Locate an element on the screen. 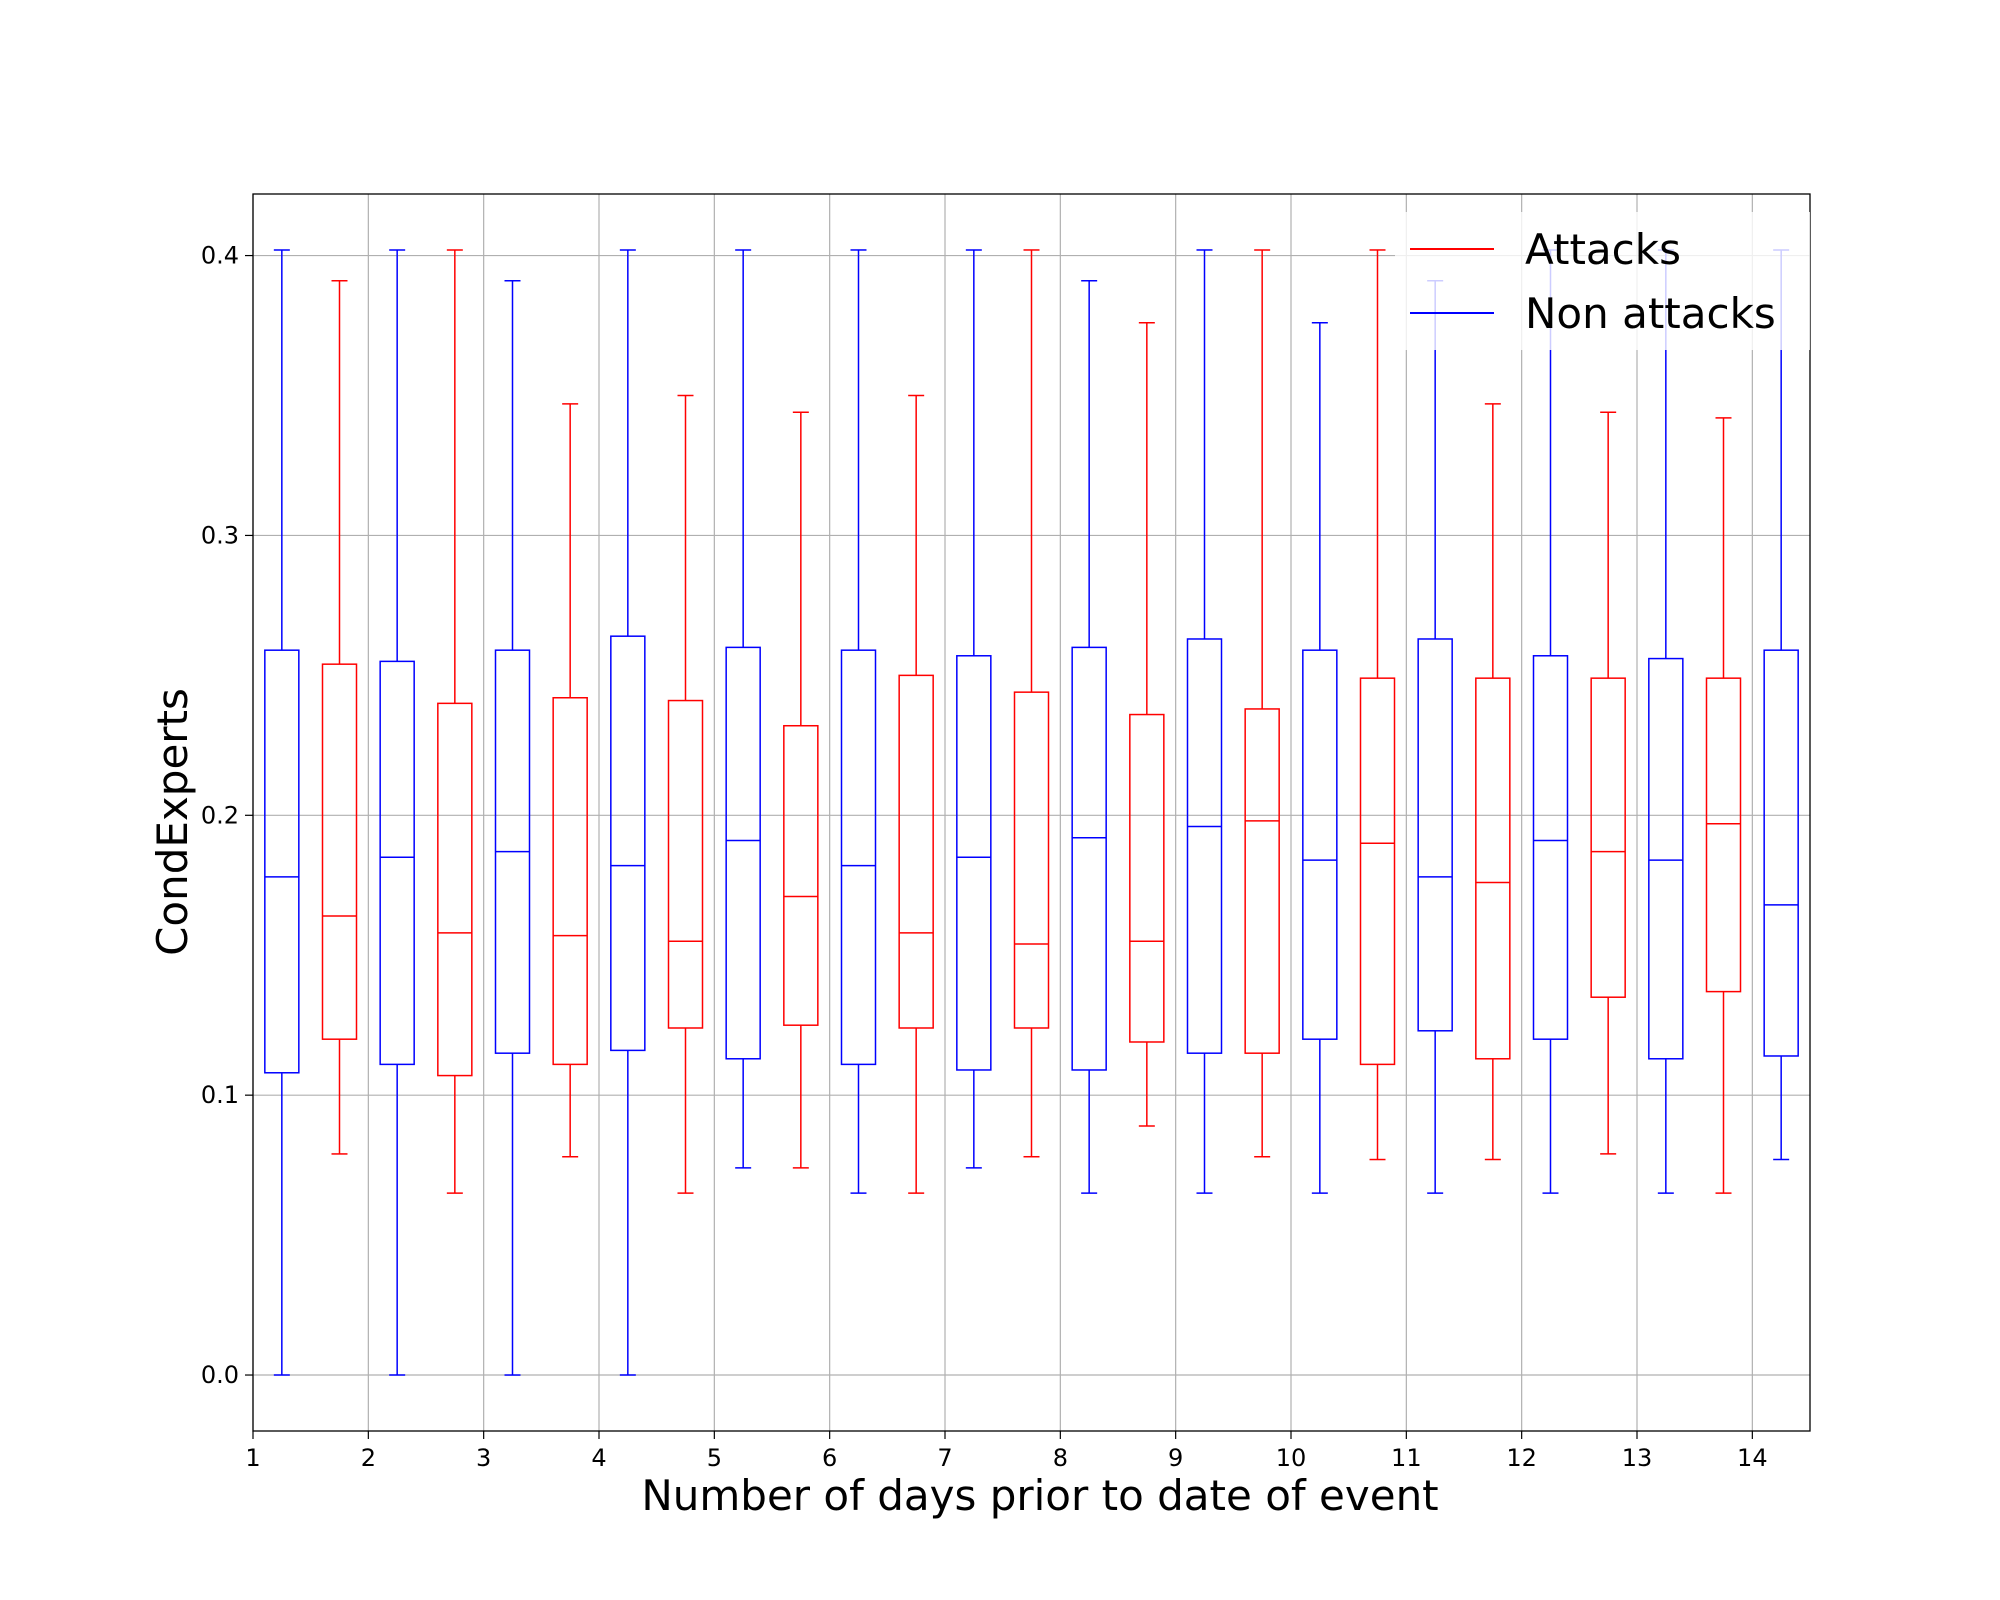 The width and height of the screenshot is (2000, 1600). x-tick-label: 1 is located at coordinates (252, 1458).